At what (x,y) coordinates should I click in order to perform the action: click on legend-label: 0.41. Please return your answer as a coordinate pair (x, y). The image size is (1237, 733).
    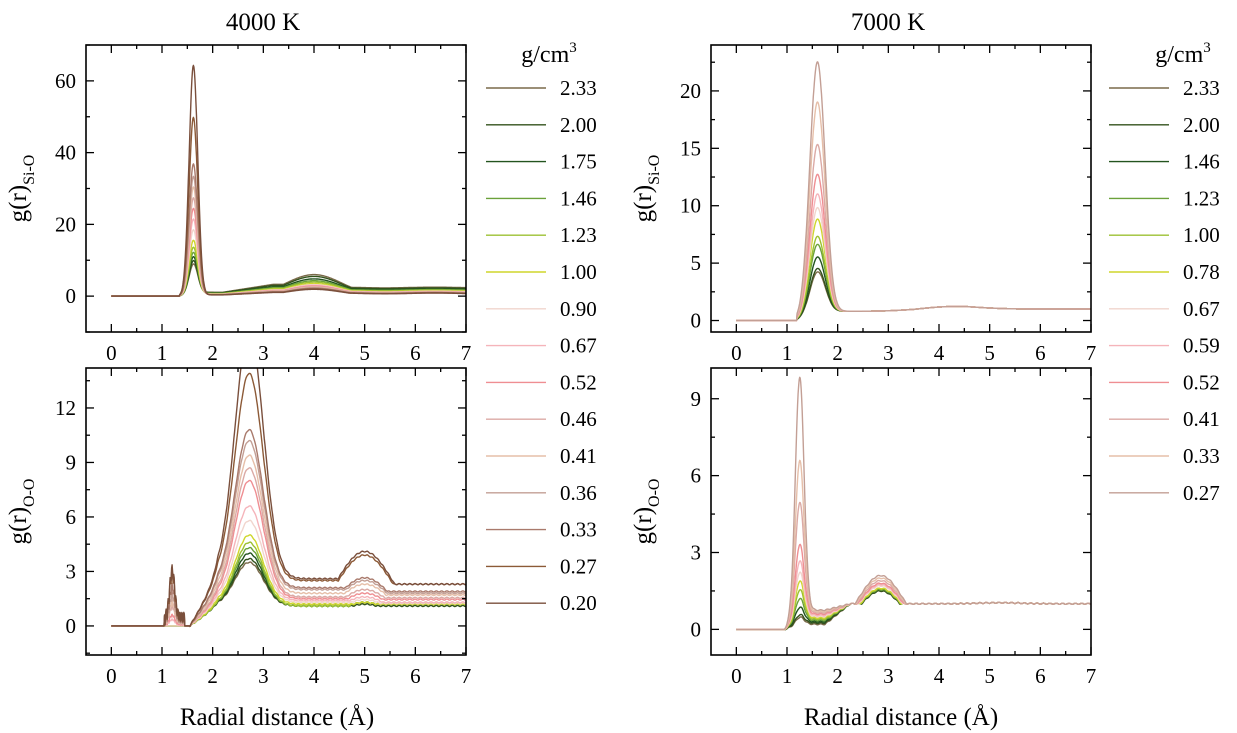
    Looking at the image, I should click on (1201, 419).